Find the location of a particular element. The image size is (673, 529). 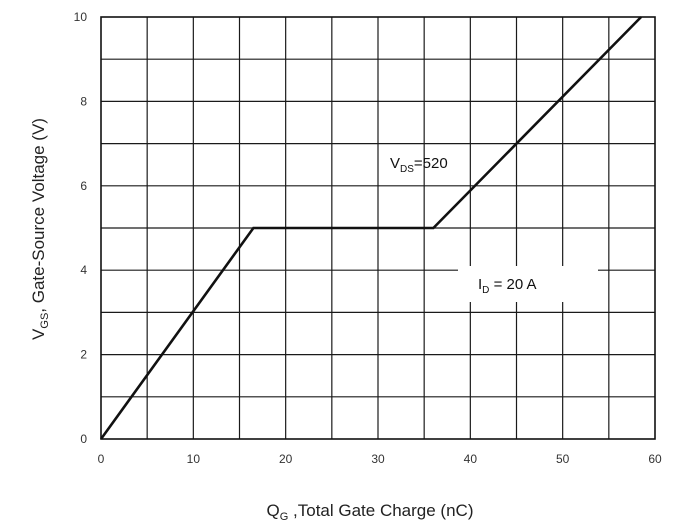

x-tick-label: 0 is located at coordinates (101, 459).